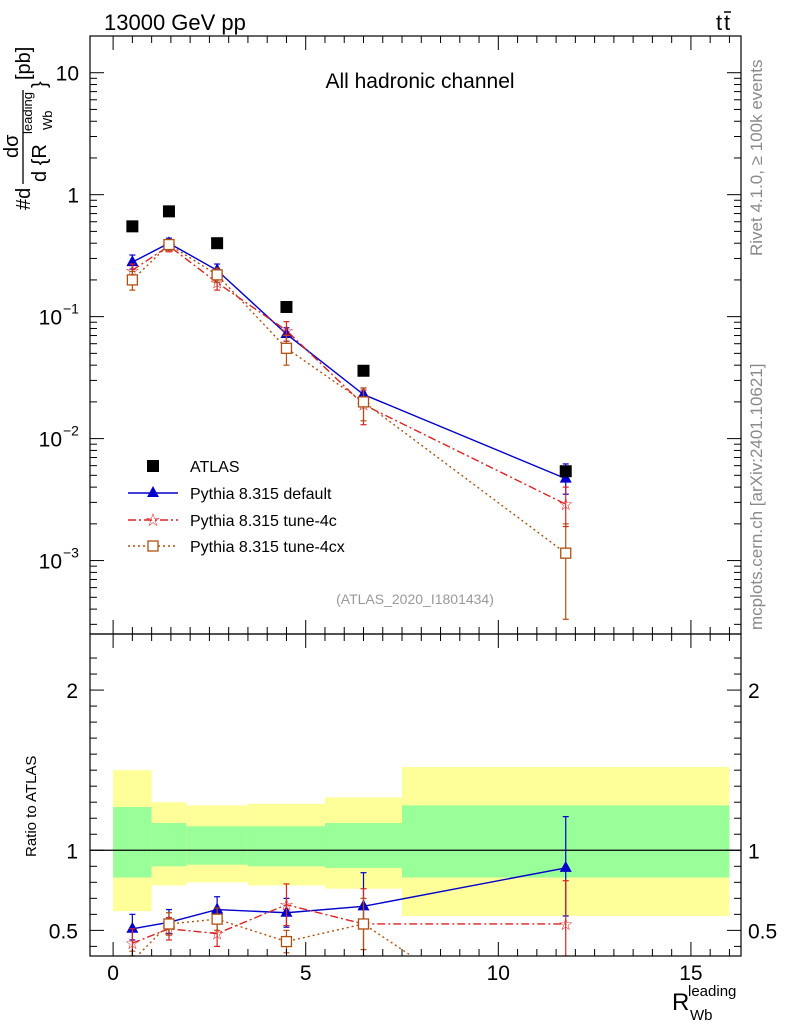 This screenshot has width=786, height=1024. I want to click on ratio-line-pythia-8-315-default, so click(349, 898).